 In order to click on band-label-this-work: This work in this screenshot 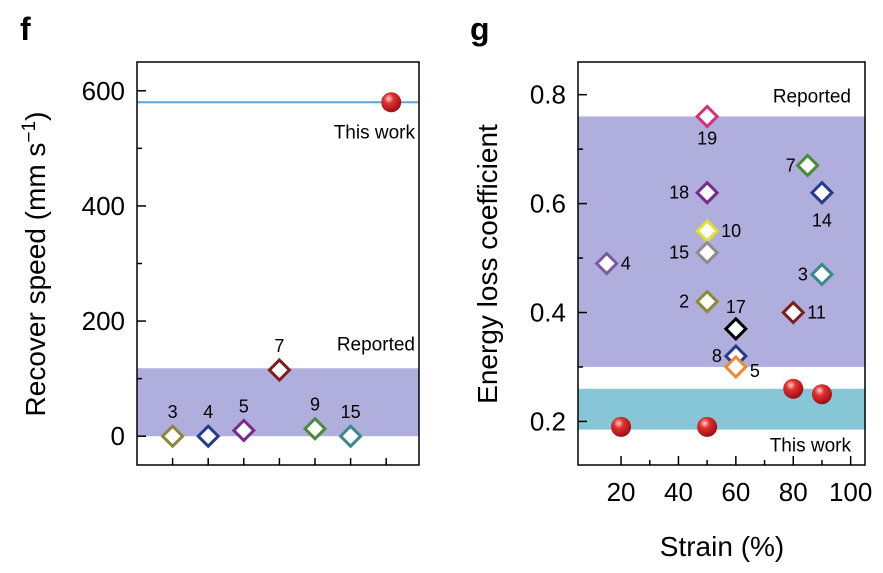, I will do `click(811, 446)`.